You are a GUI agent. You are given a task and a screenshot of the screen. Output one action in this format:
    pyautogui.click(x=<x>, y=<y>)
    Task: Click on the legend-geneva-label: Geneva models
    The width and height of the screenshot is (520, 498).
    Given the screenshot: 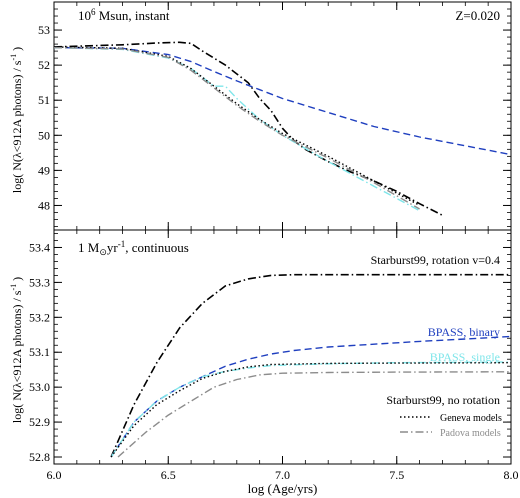 What is the action you would take?
    pyautogui.click(x=471, y=418)
    